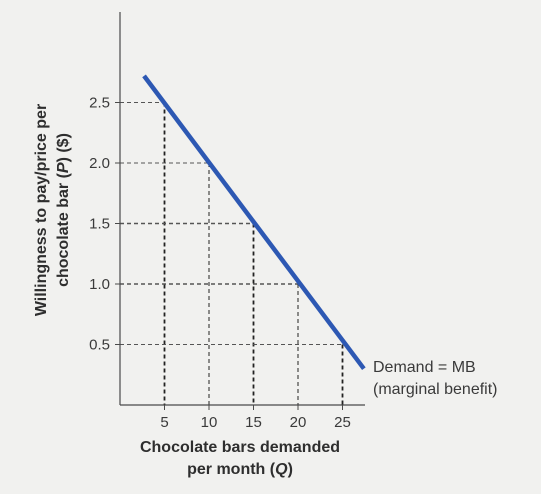  Describe the element at coordinates (435, 389) in the screenshot. I see `series-label-line2: (marginal benefit)` at that location.